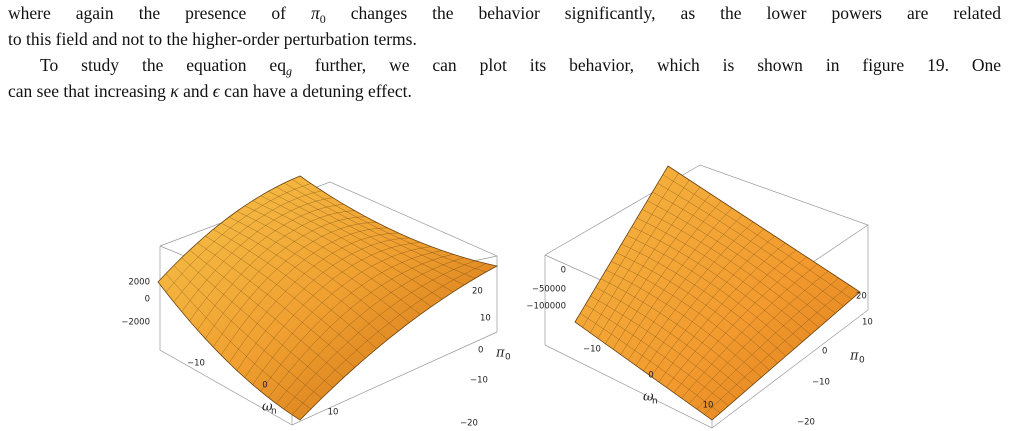 This screenshot has height=431, width=1009. I want to click on z-tick-label: 2000, so click(139, 283).